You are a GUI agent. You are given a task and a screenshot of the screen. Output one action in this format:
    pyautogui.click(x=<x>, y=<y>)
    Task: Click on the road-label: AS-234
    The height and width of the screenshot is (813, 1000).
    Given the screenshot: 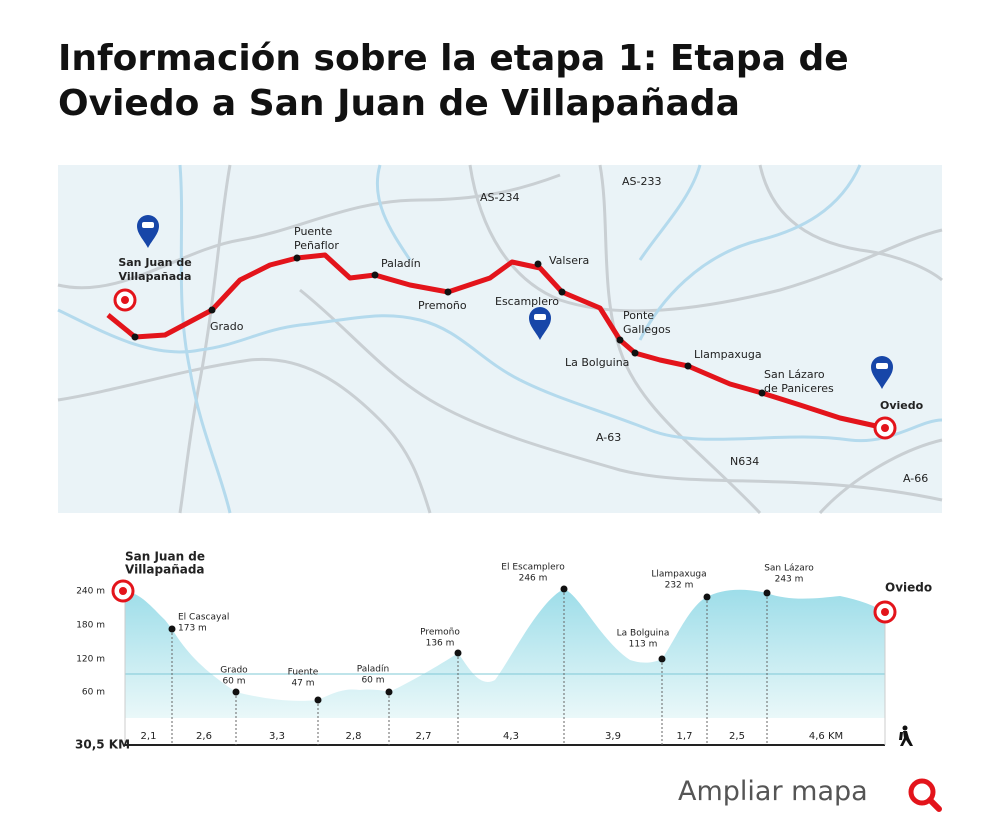 What is the action you would take?
    pyautogui.click(x=499, y=197)
    